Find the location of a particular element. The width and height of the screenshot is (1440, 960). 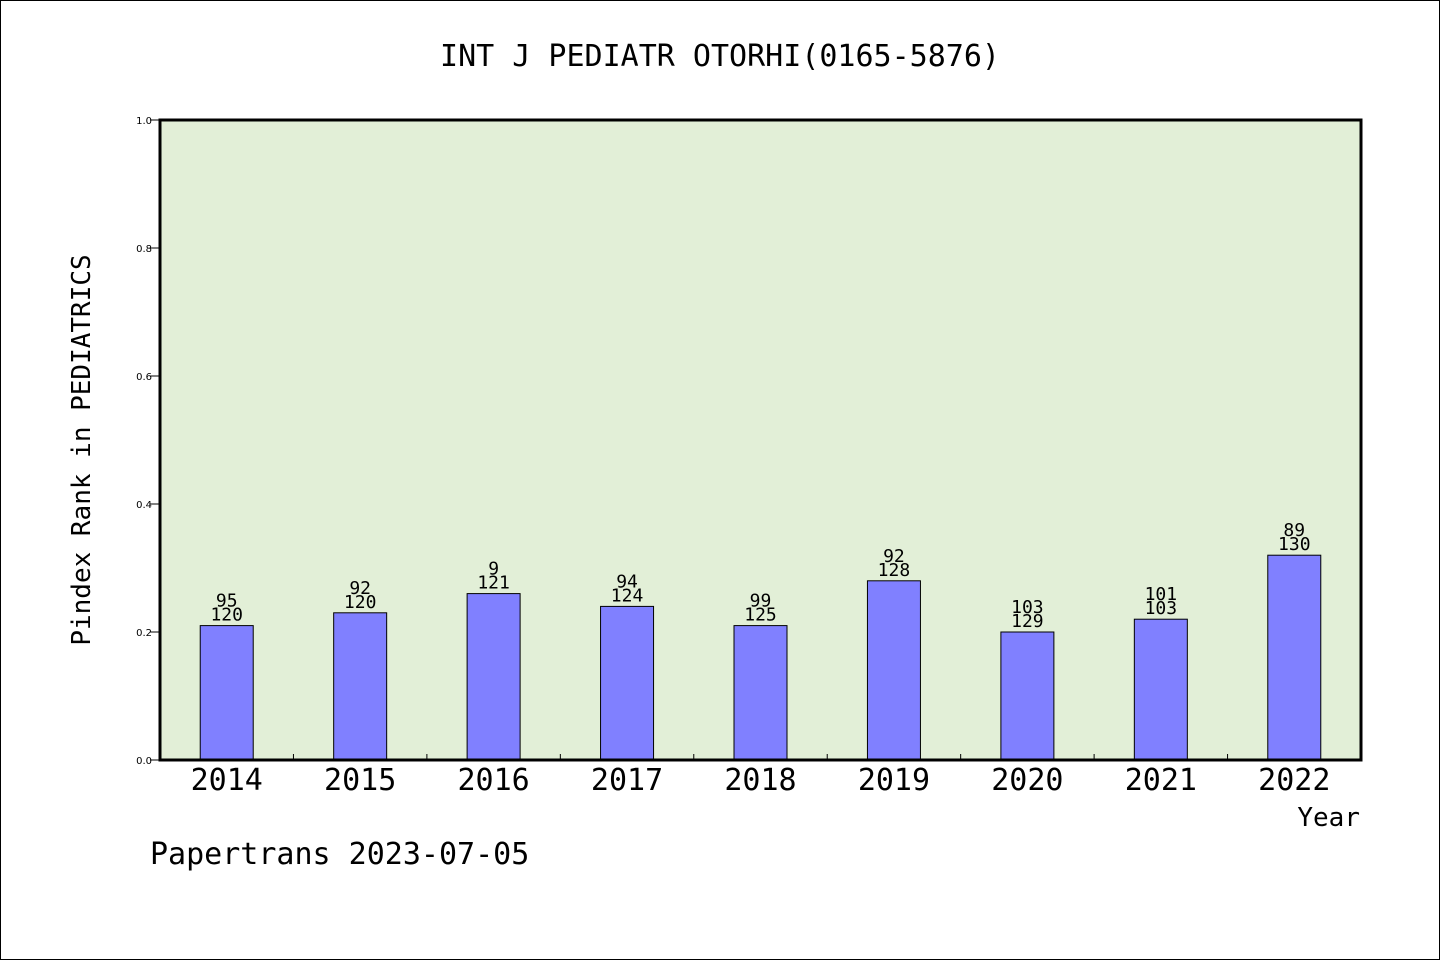

y-axis-label: Pindex Rank in PEDIATRICS is located at coordinates (82, 449).